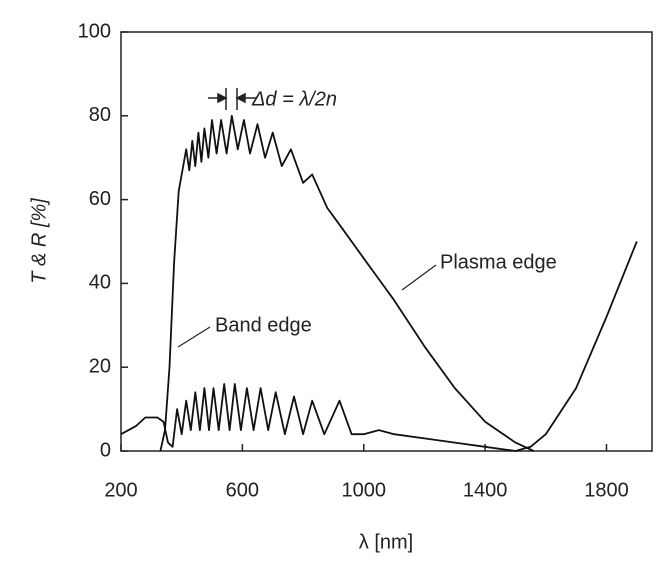 The width and height of the screenshot is (657, 562). Describe the element at coordinates (363, 490) in the screenshot. I see `x-tick-label: 1000` at that location.